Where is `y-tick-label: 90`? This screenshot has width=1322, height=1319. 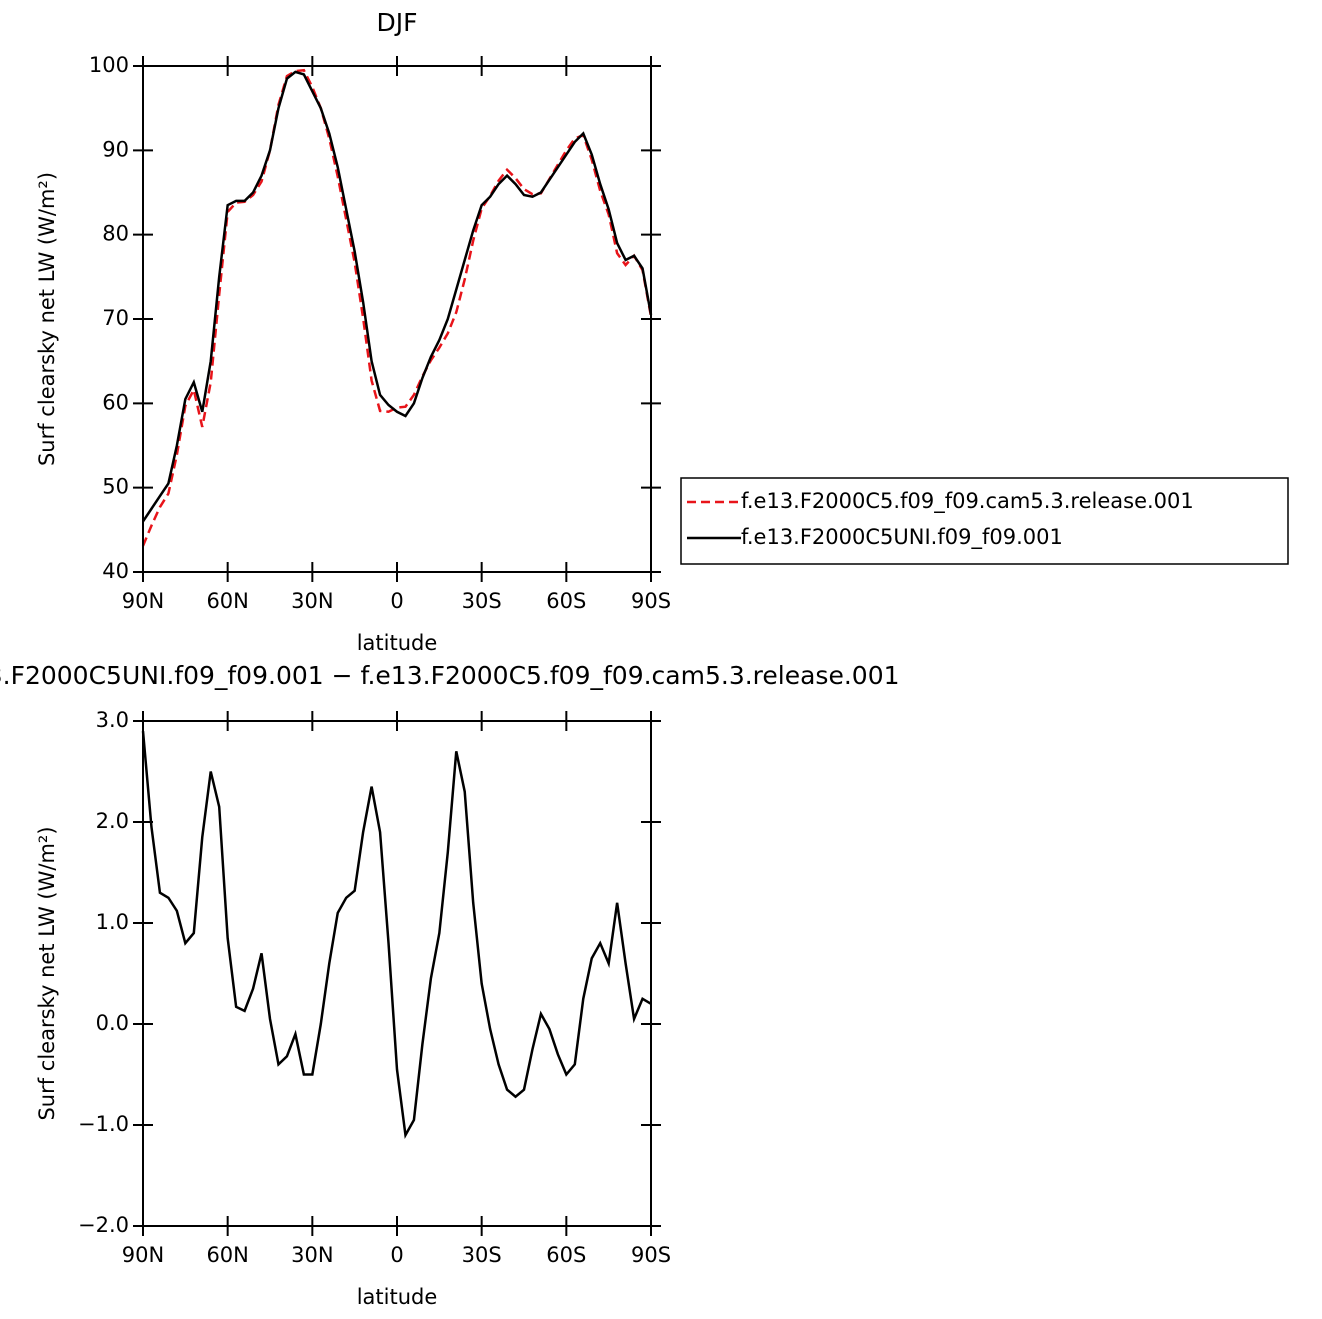
y-tick-label: 90 is located at coordinates (115, 149).